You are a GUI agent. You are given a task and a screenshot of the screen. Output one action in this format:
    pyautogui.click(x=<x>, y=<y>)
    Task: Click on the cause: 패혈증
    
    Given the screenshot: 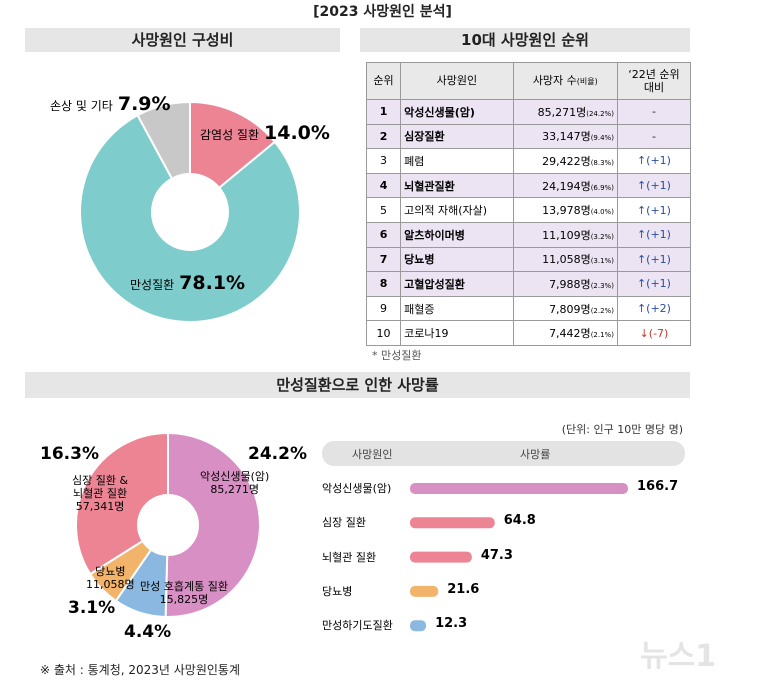 What is the action you would take?
    pyautogui.click(x=457, y=308)
    